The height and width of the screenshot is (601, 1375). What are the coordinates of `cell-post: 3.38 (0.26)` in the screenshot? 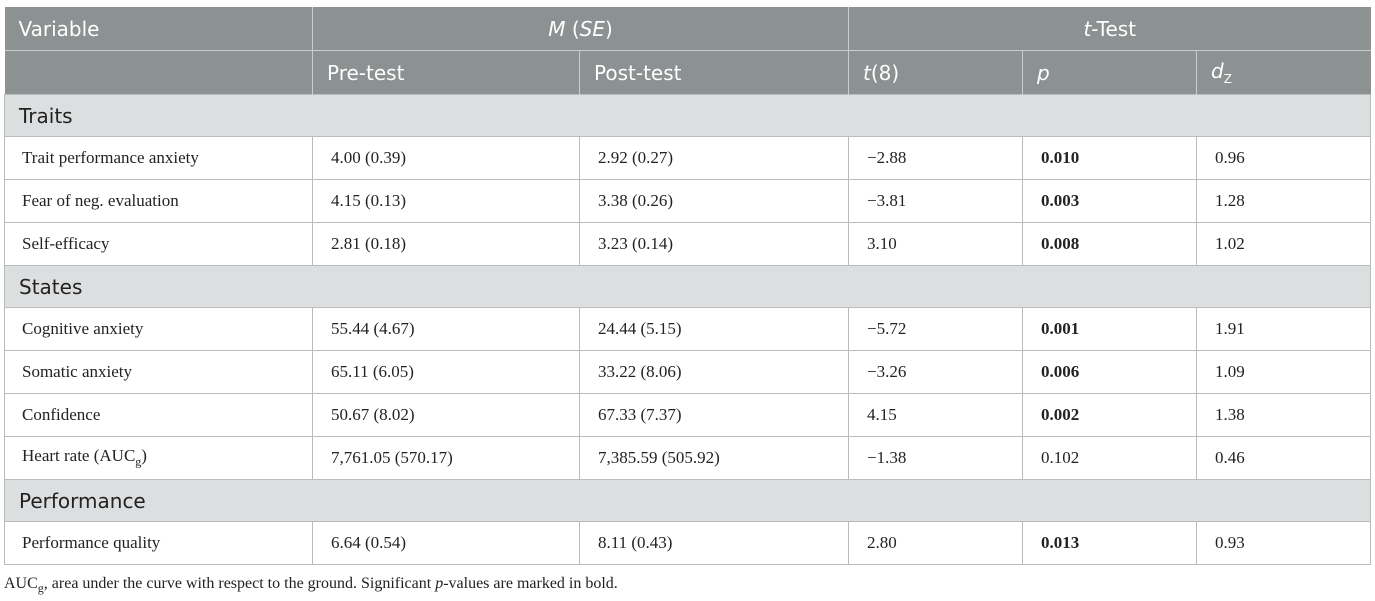 It's located at (714, 201).